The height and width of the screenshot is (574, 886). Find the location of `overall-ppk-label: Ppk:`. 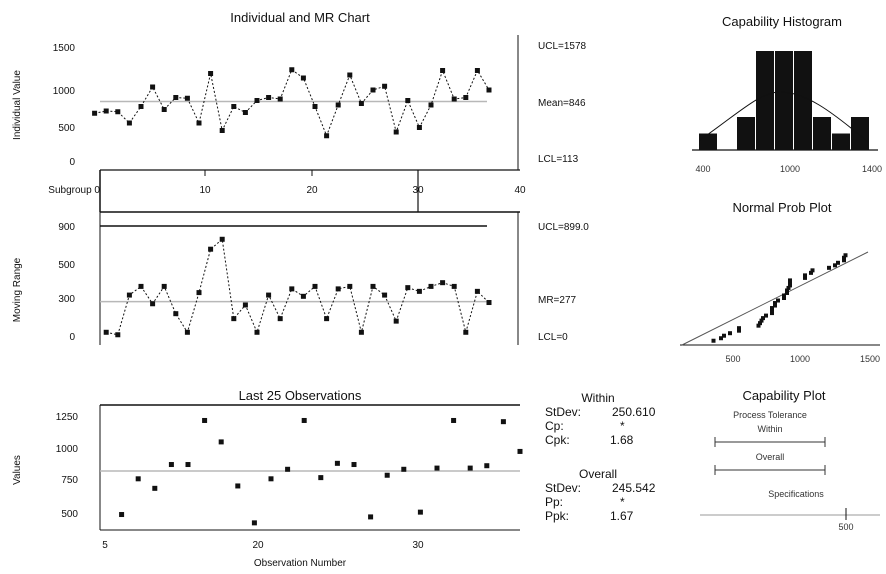

overall-ppk-label: Ppk: is located at coordinates (557, 516).